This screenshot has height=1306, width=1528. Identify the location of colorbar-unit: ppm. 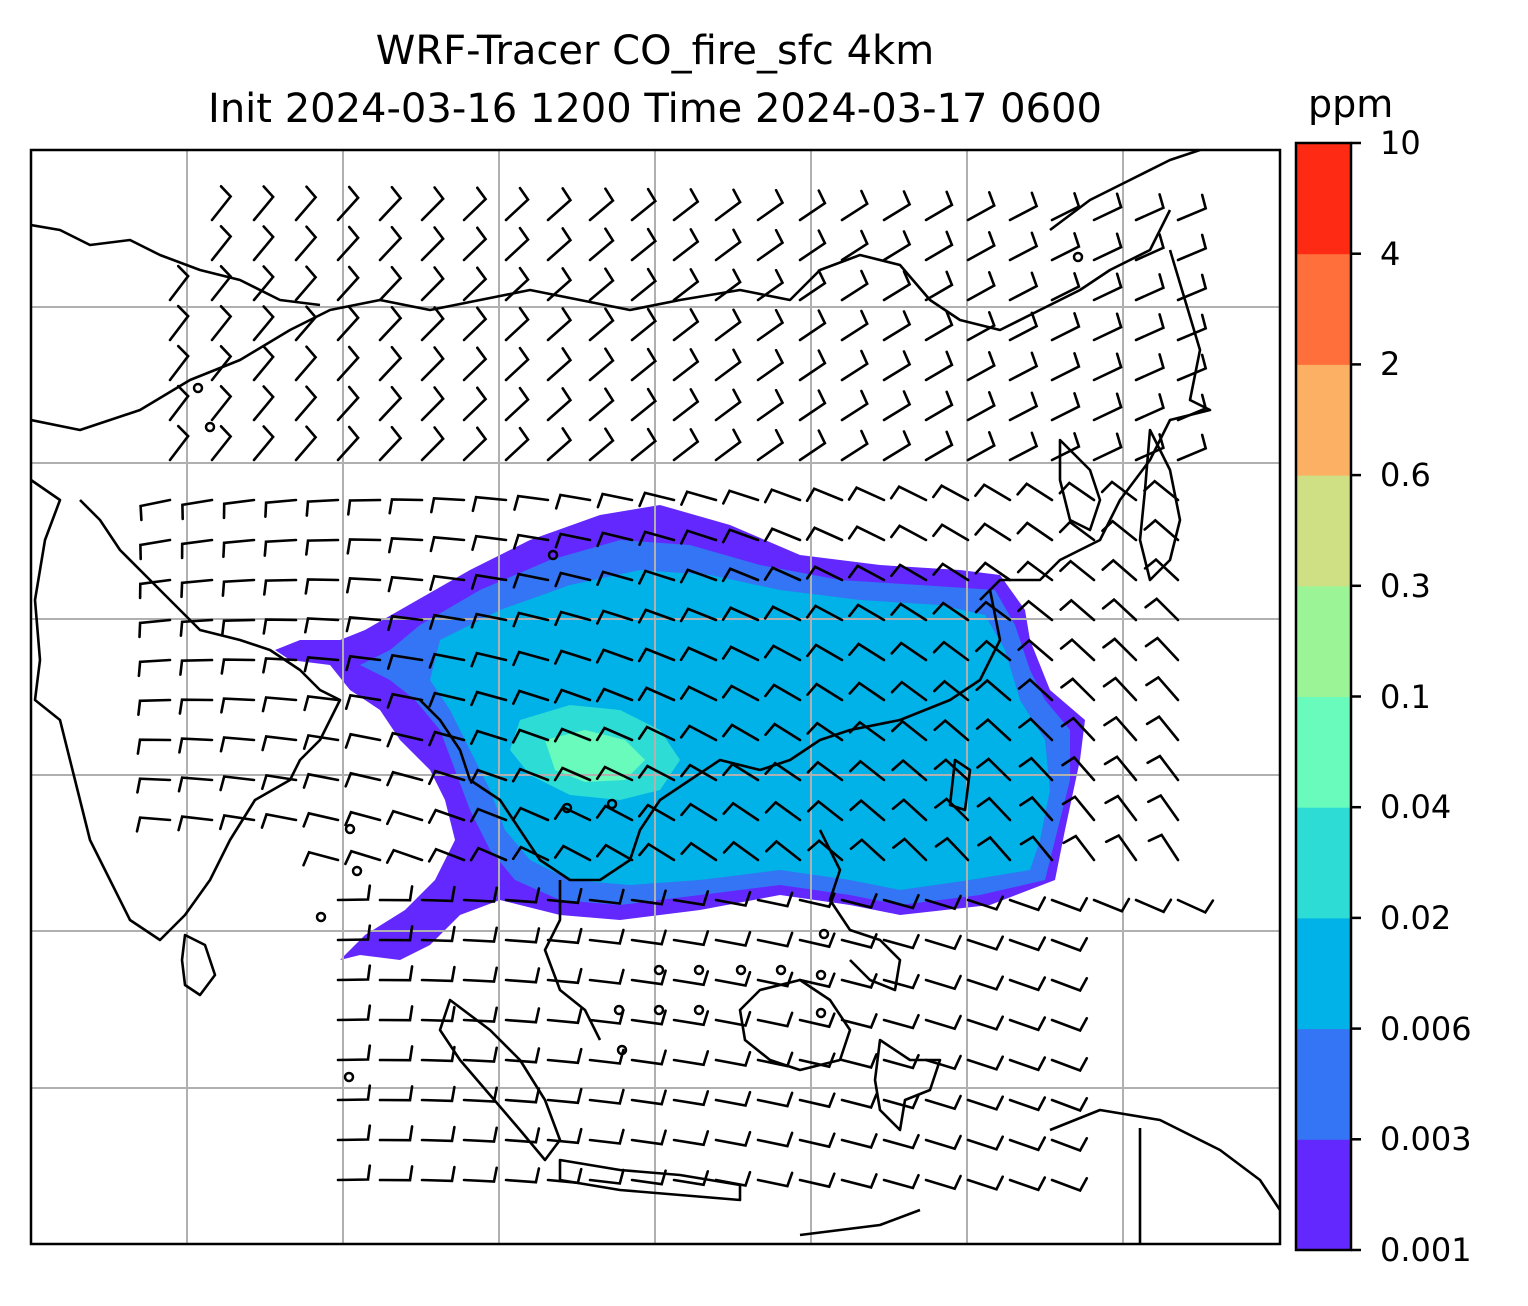
(1351, 104).